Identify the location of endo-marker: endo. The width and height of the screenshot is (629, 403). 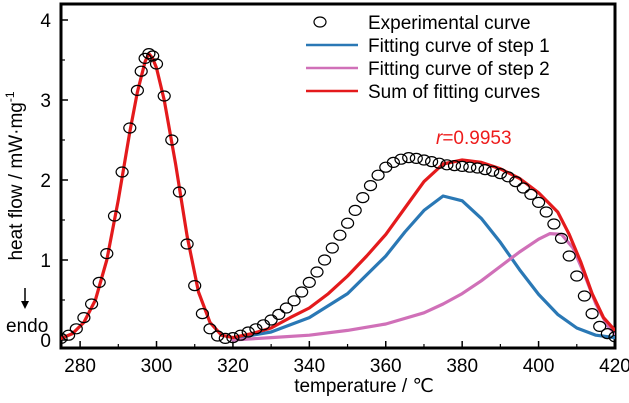
(27, 312).